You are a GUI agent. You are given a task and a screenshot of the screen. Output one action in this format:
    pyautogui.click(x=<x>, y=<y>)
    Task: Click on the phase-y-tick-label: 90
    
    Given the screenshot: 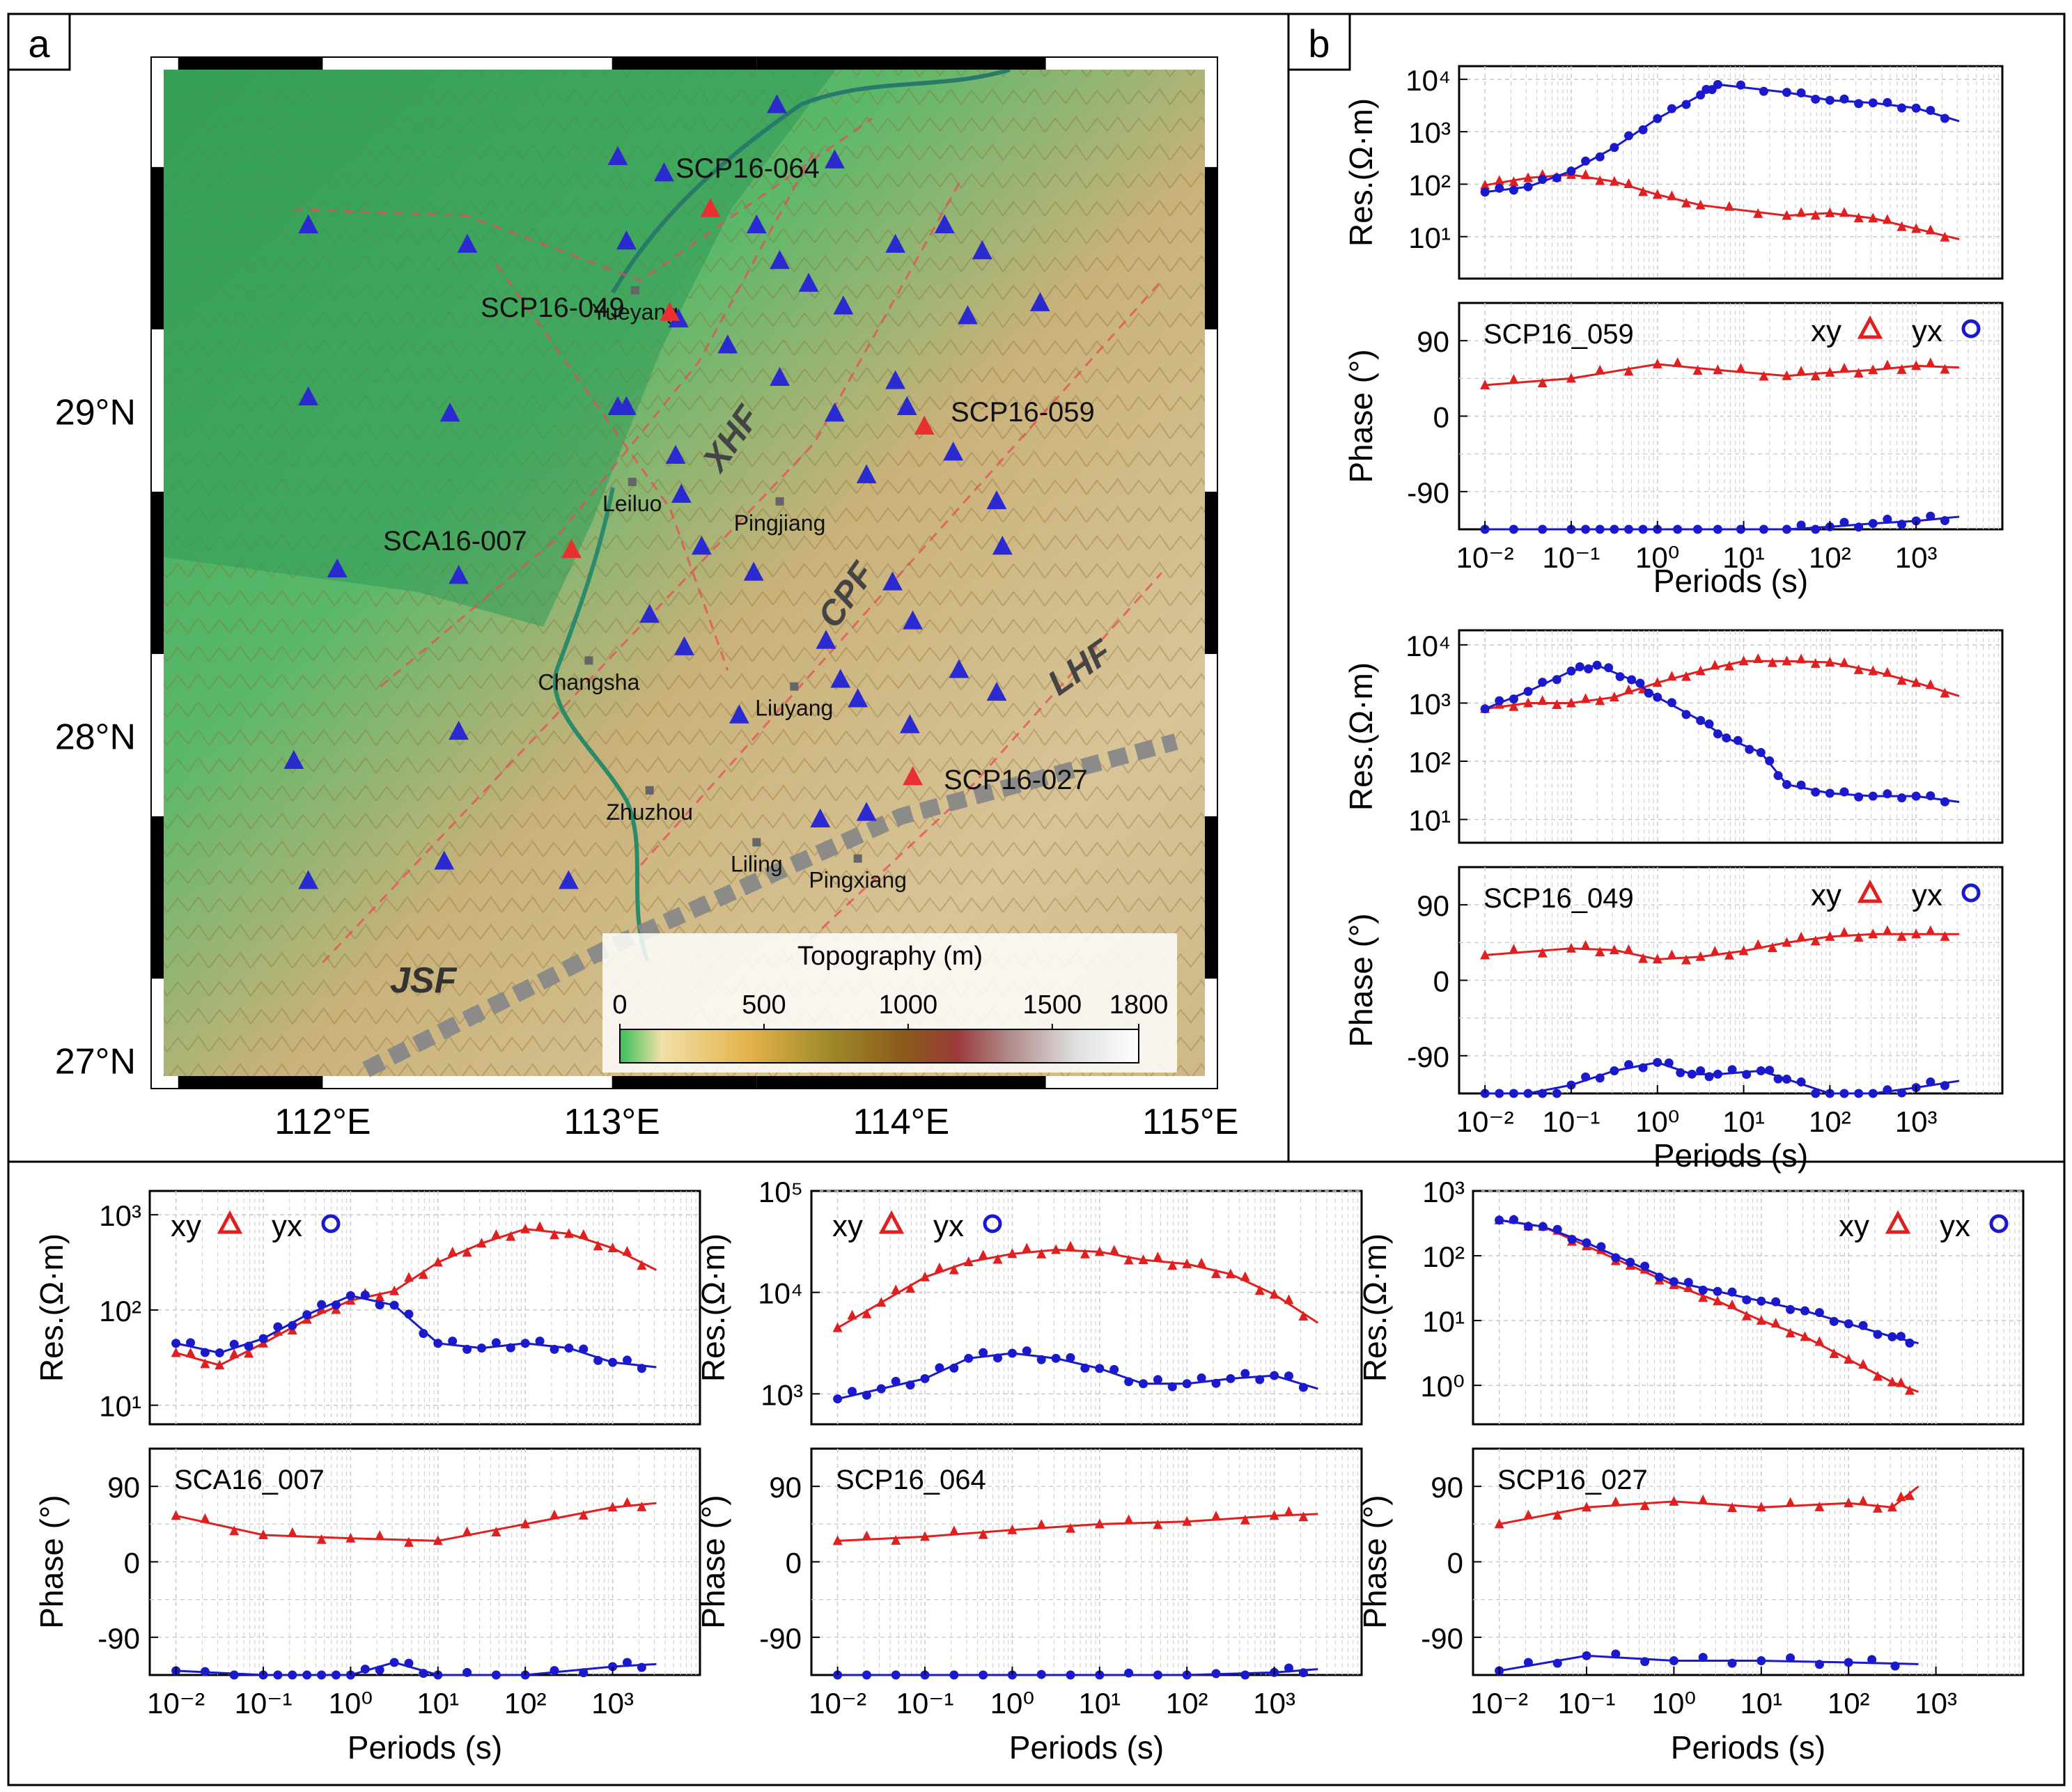 What is the action you would take?
    pyautogui.click(x=1447, y=1487)
    